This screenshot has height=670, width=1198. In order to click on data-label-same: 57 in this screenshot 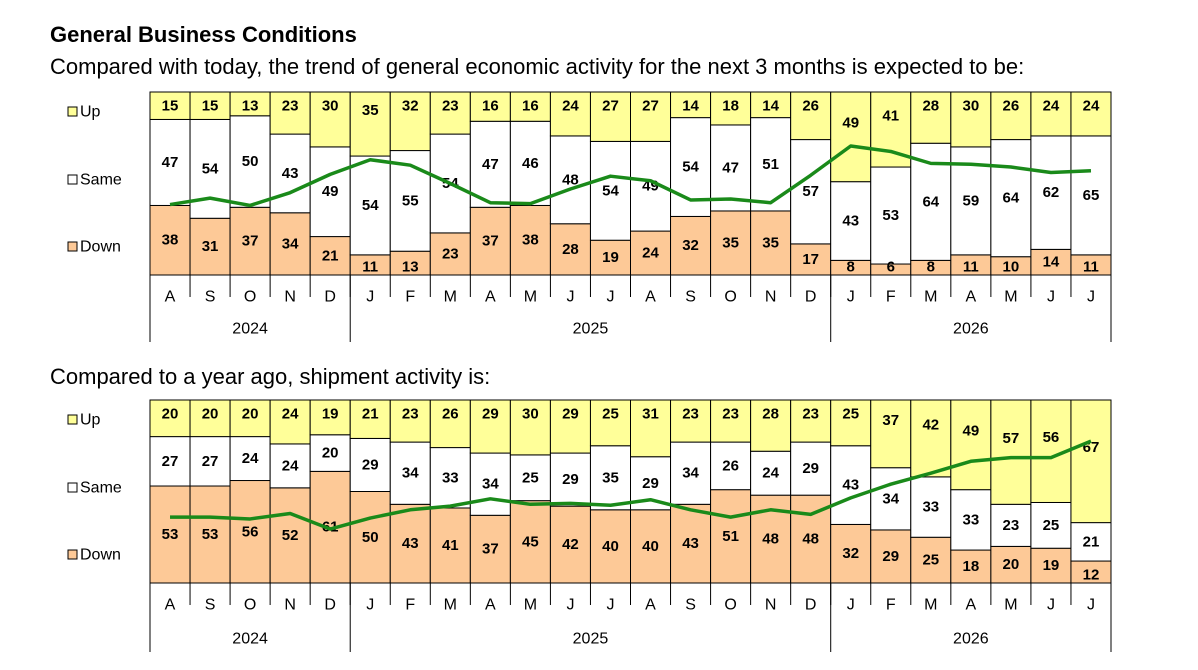, I will do `click(810, 191)`.